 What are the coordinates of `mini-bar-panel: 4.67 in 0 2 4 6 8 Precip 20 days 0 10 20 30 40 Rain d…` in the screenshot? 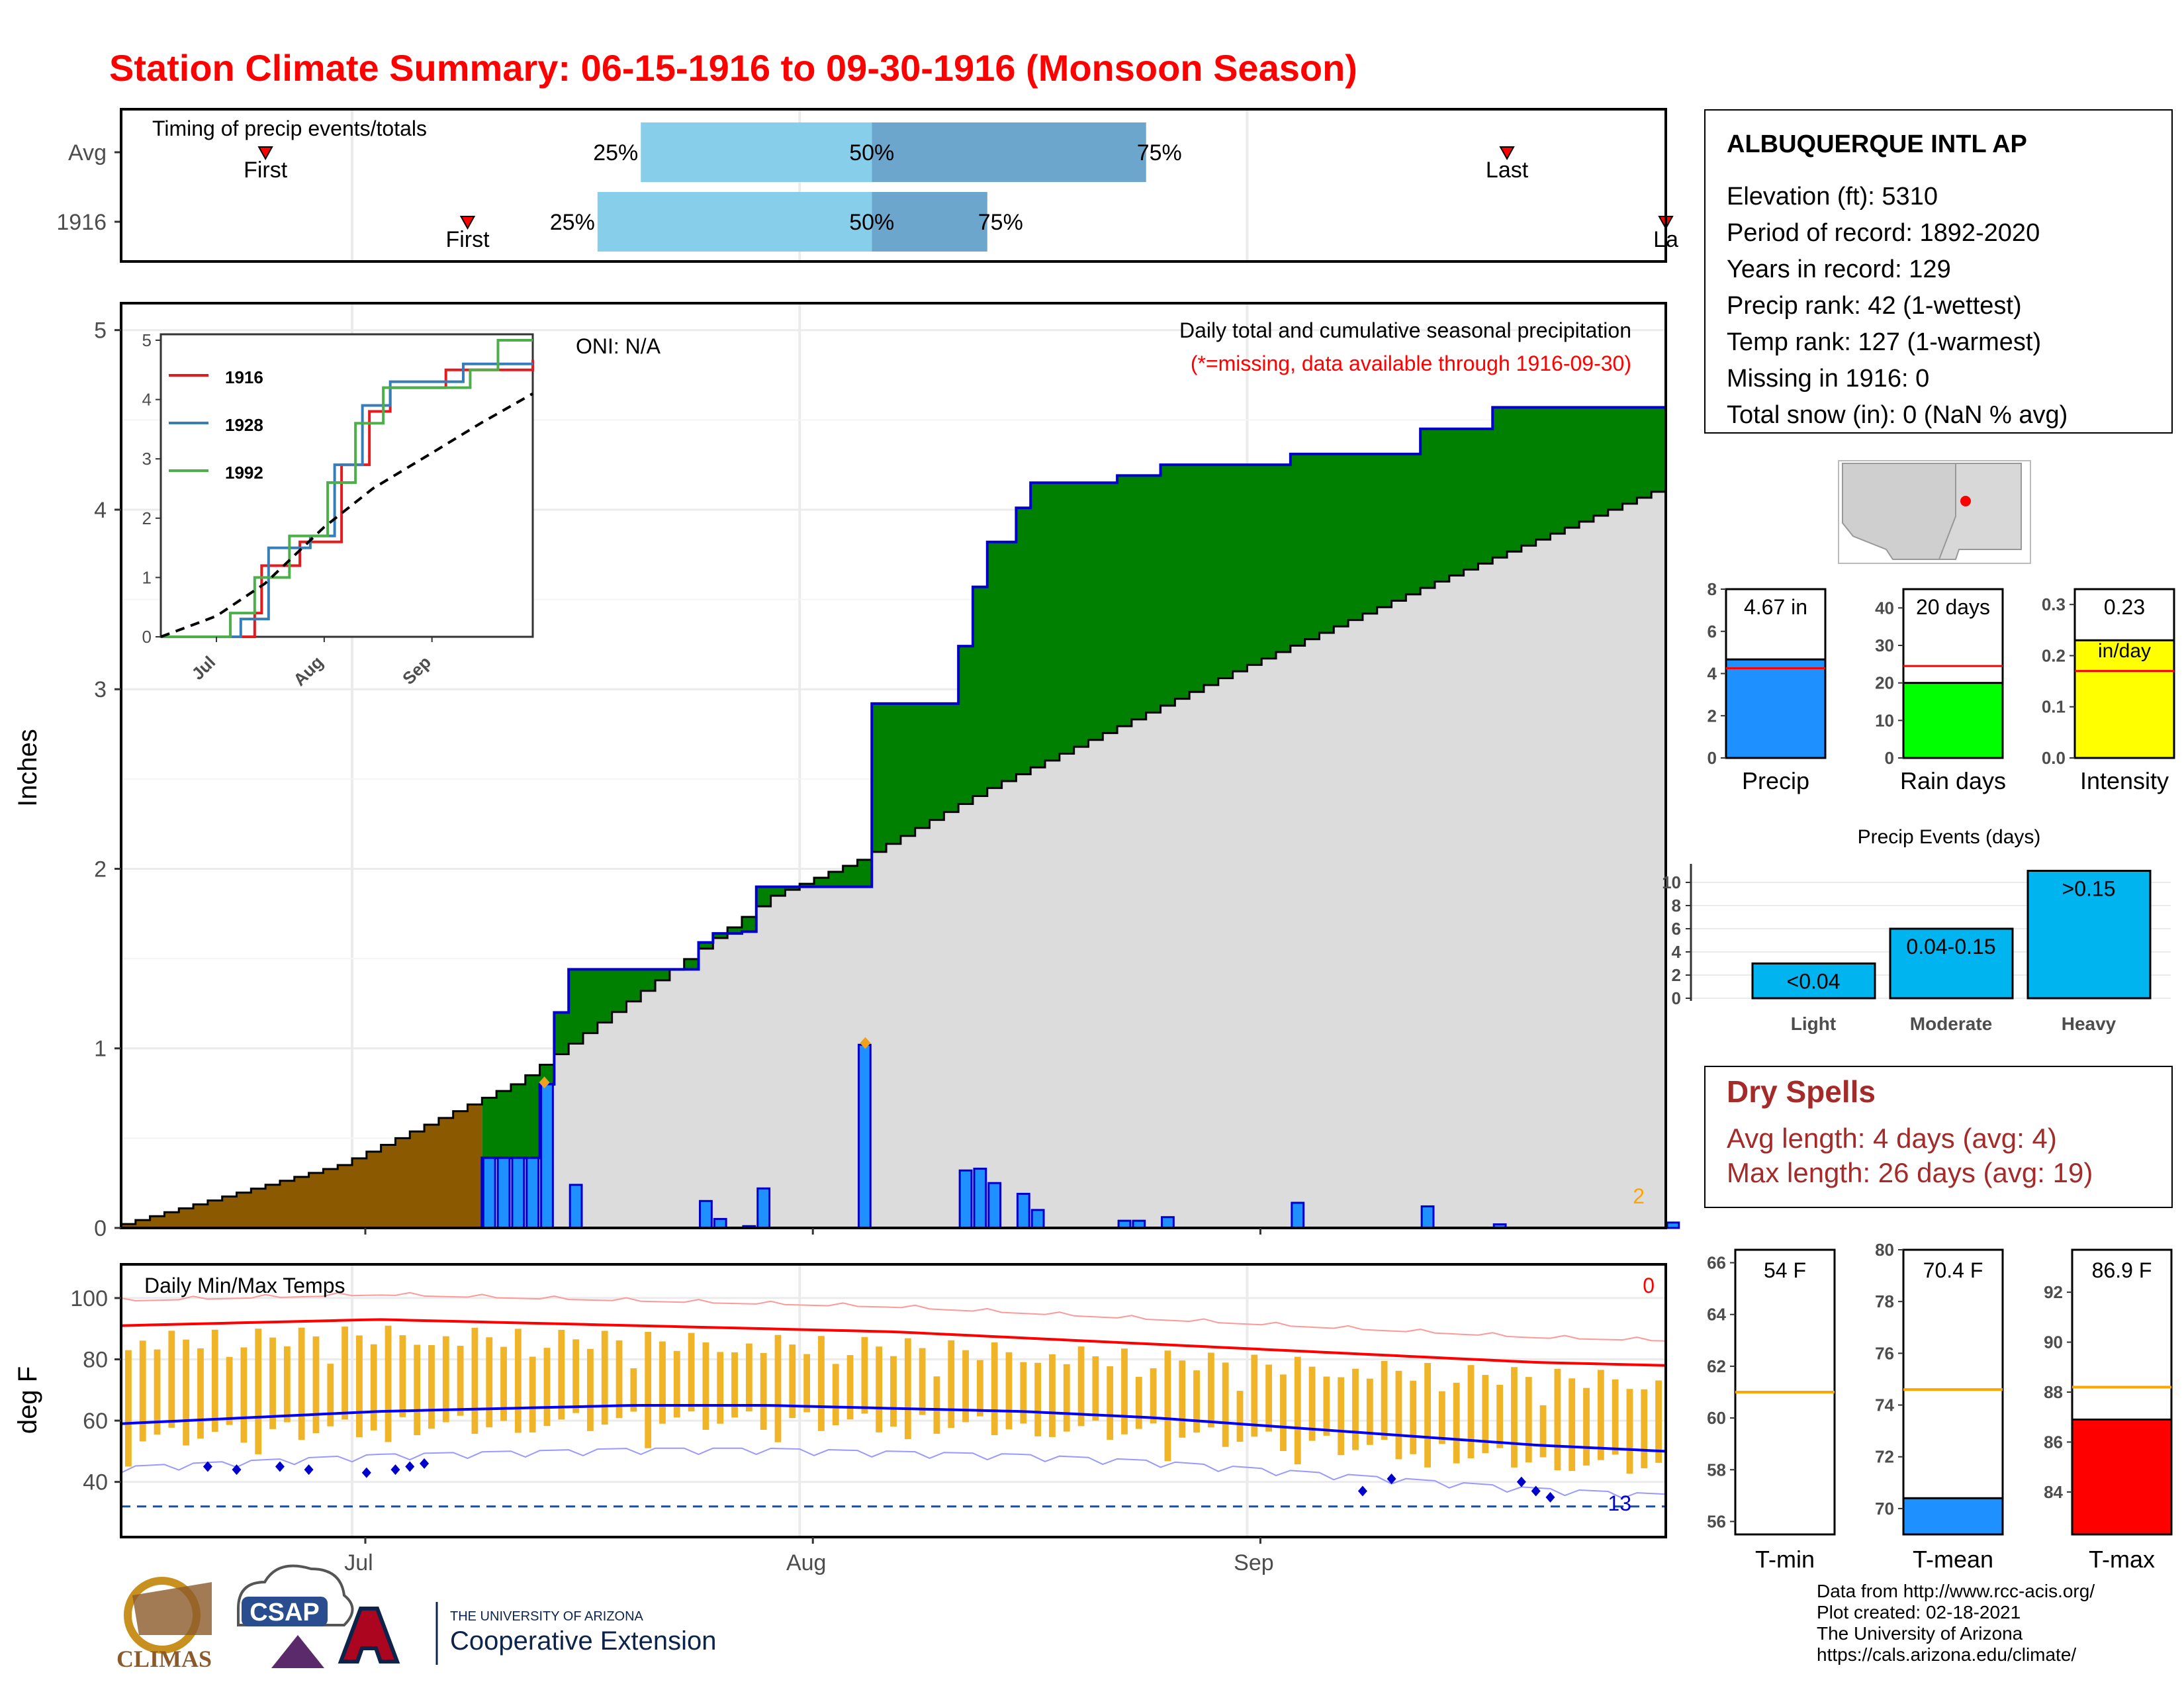 It's located at (1941, 686).